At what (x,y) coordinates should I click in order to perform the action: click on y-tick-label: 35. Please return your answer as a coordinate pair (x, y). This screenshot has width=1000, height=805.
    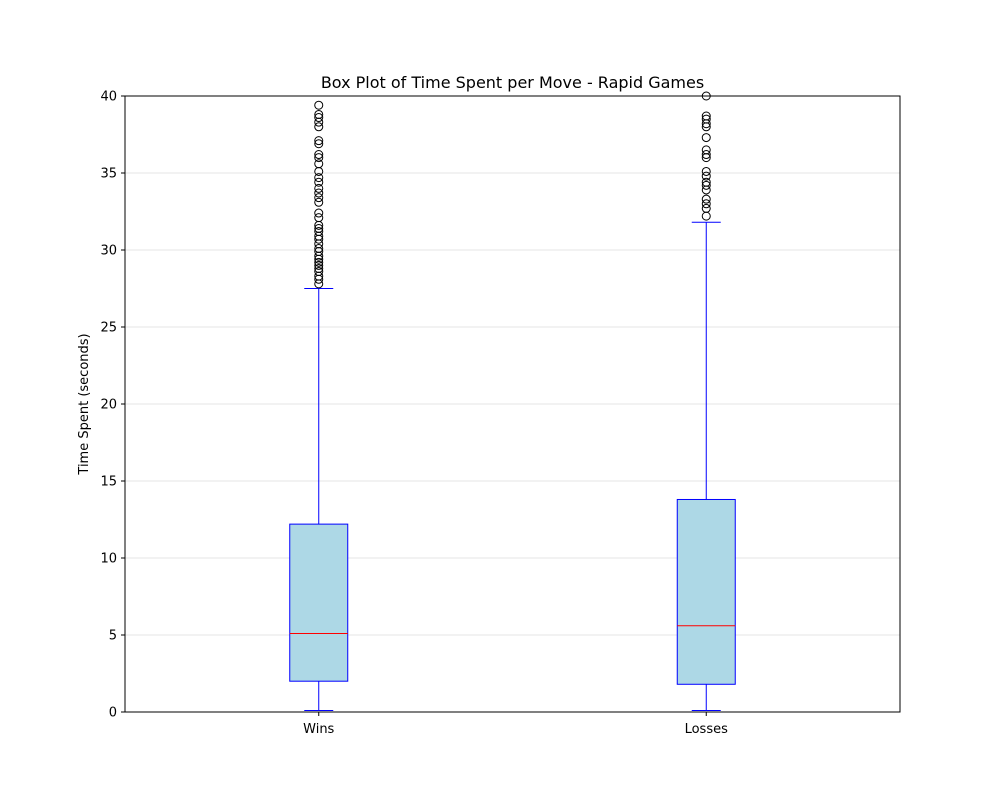
    Looking at the image, I should click on (108, 174).